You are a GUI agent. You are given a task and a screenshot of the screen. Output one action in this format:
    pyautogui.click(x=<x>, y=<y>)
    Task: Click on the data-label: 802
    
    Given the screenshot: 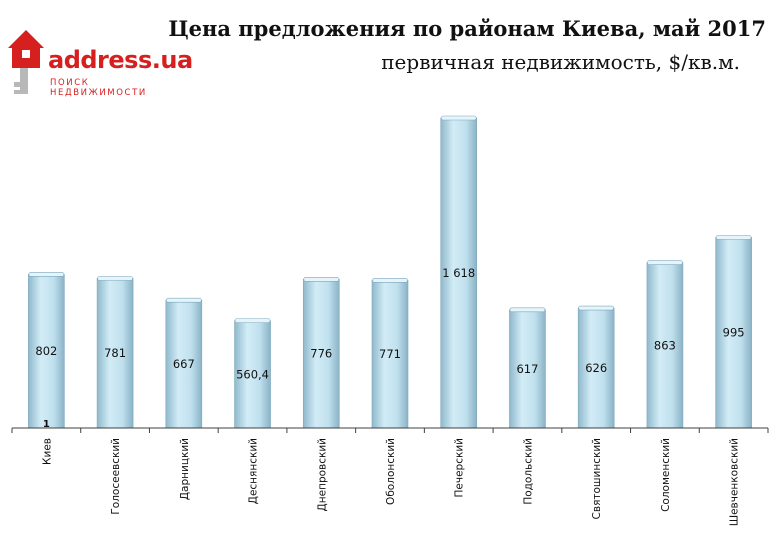 What is the action you would take?
    pyautogui.click(x=46, y=351)
    